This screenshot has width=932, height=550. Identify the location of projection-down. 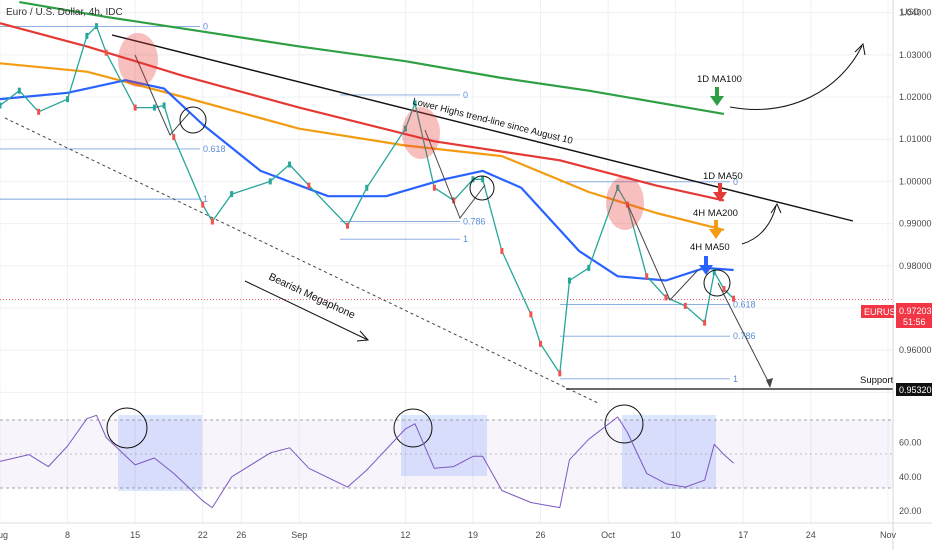
(744, 334).